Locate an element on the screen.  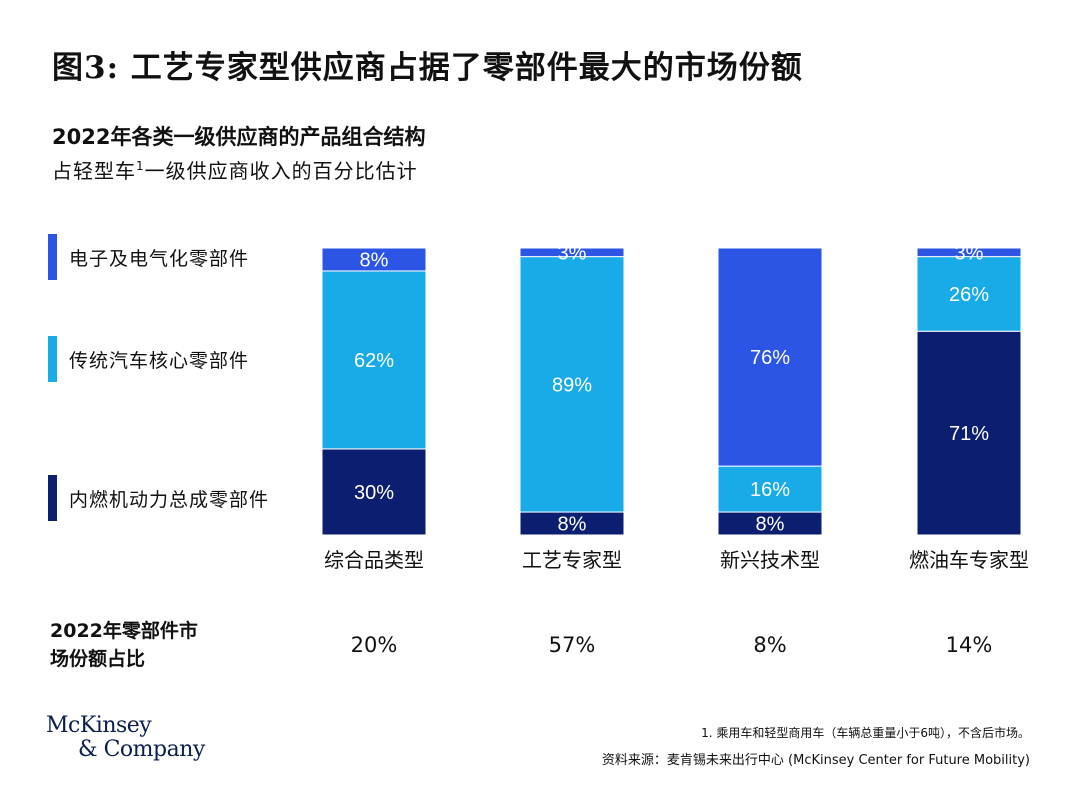
category-label: 新兴技术型 is located at coordinates (770, 560).